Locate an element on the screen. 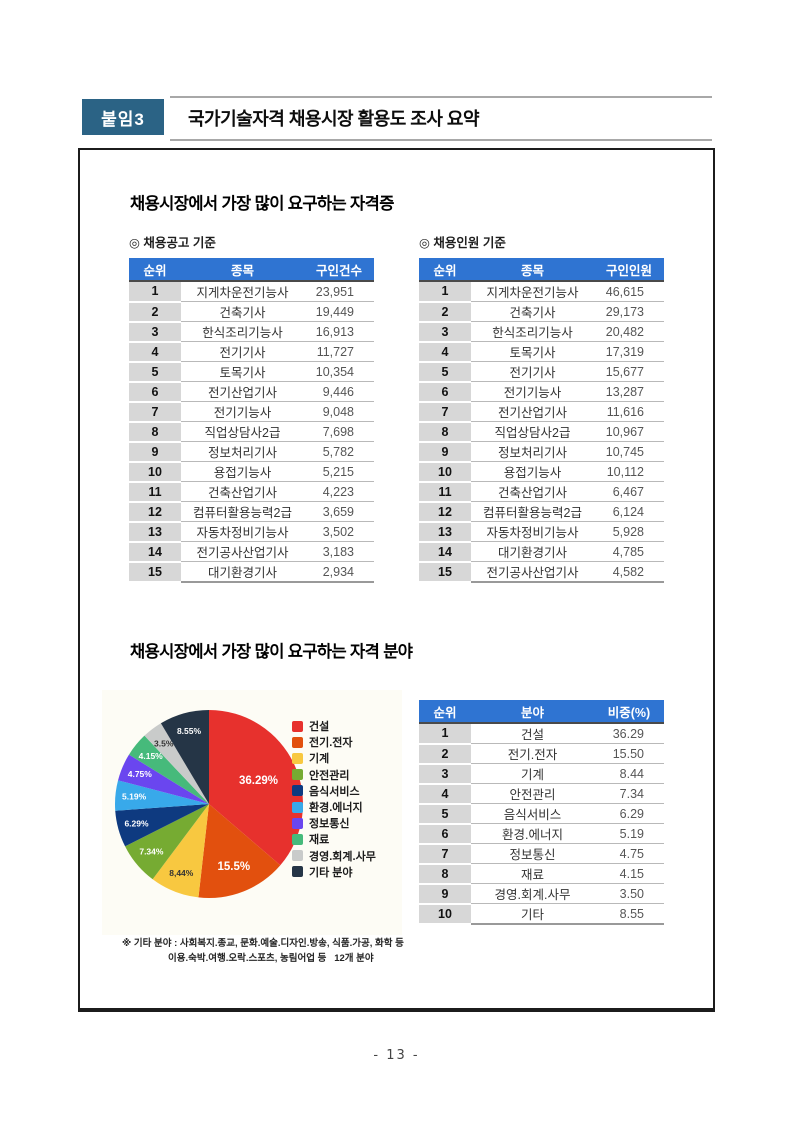  value-cell: 17,319 is located at coordinates (629, 351).